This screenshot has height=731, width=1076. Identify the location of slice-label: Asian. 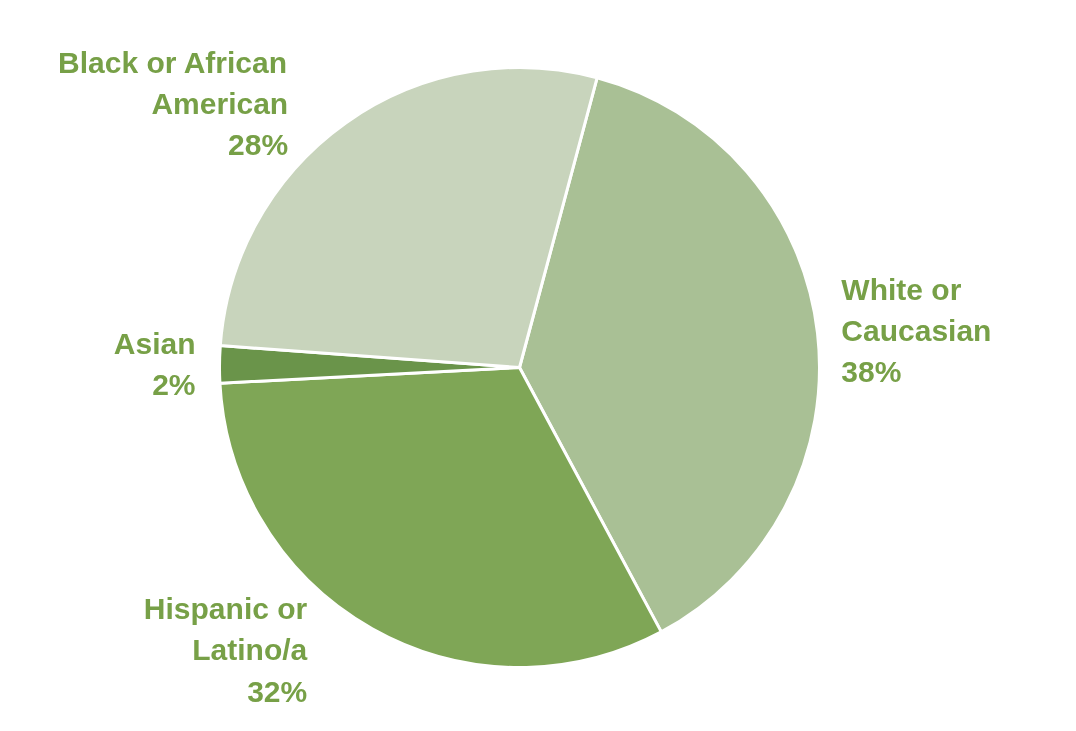
(154, 343).